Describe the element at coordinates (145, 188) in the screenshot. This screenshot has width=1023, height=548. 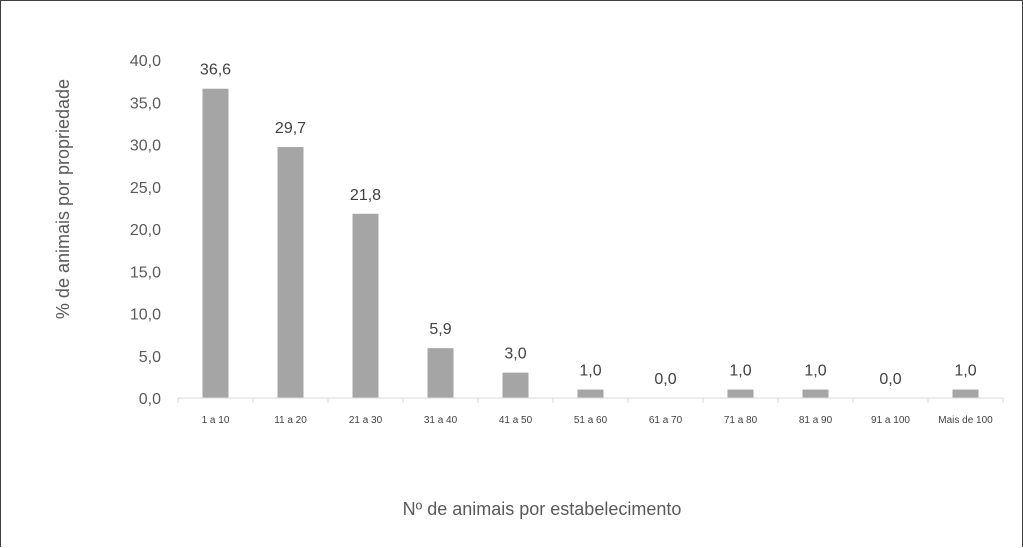
I see `y-tick-label: 25,0` at that location.